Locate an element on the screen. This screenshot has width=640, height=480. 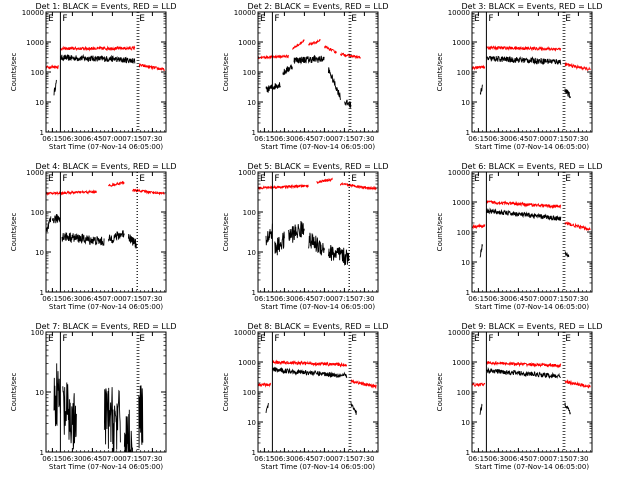
x-tick-label: 06:30 is located at coordinates (498, 299).